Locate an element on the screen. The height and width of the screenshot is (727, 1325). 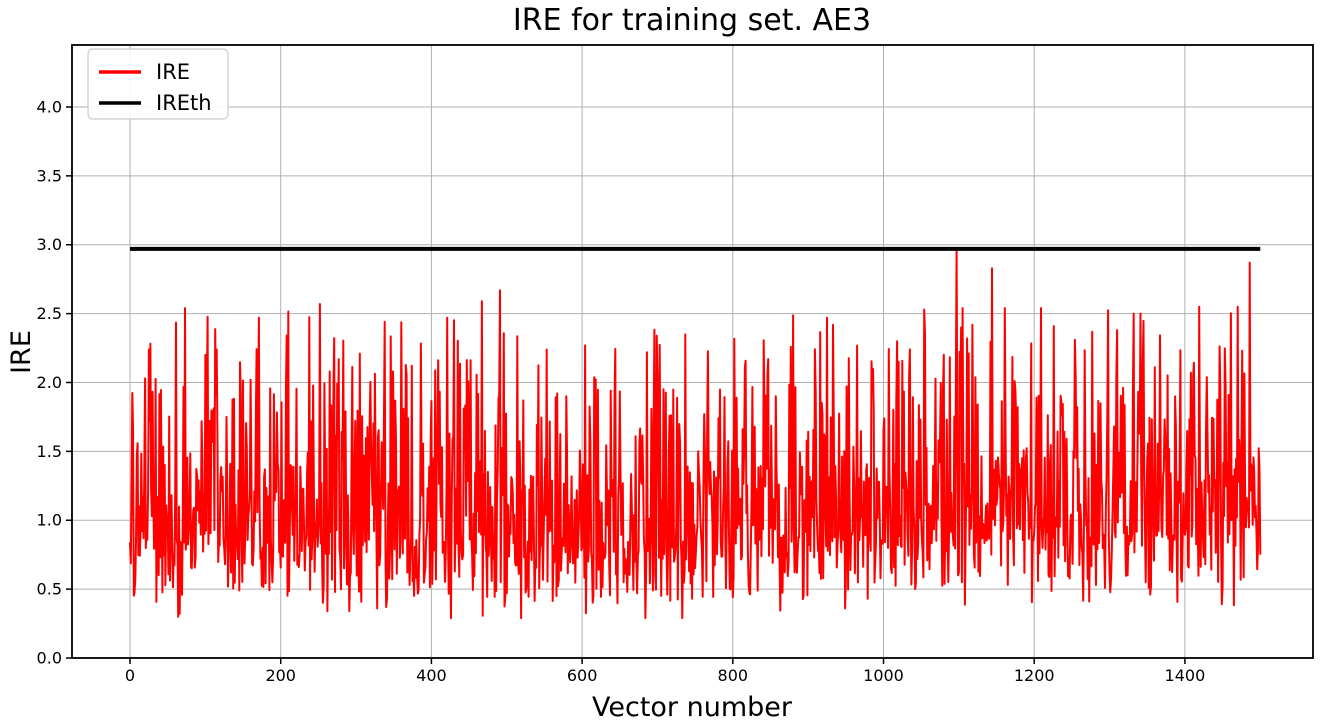
x-tick-label: 400 is located at coordinates (431, 675).